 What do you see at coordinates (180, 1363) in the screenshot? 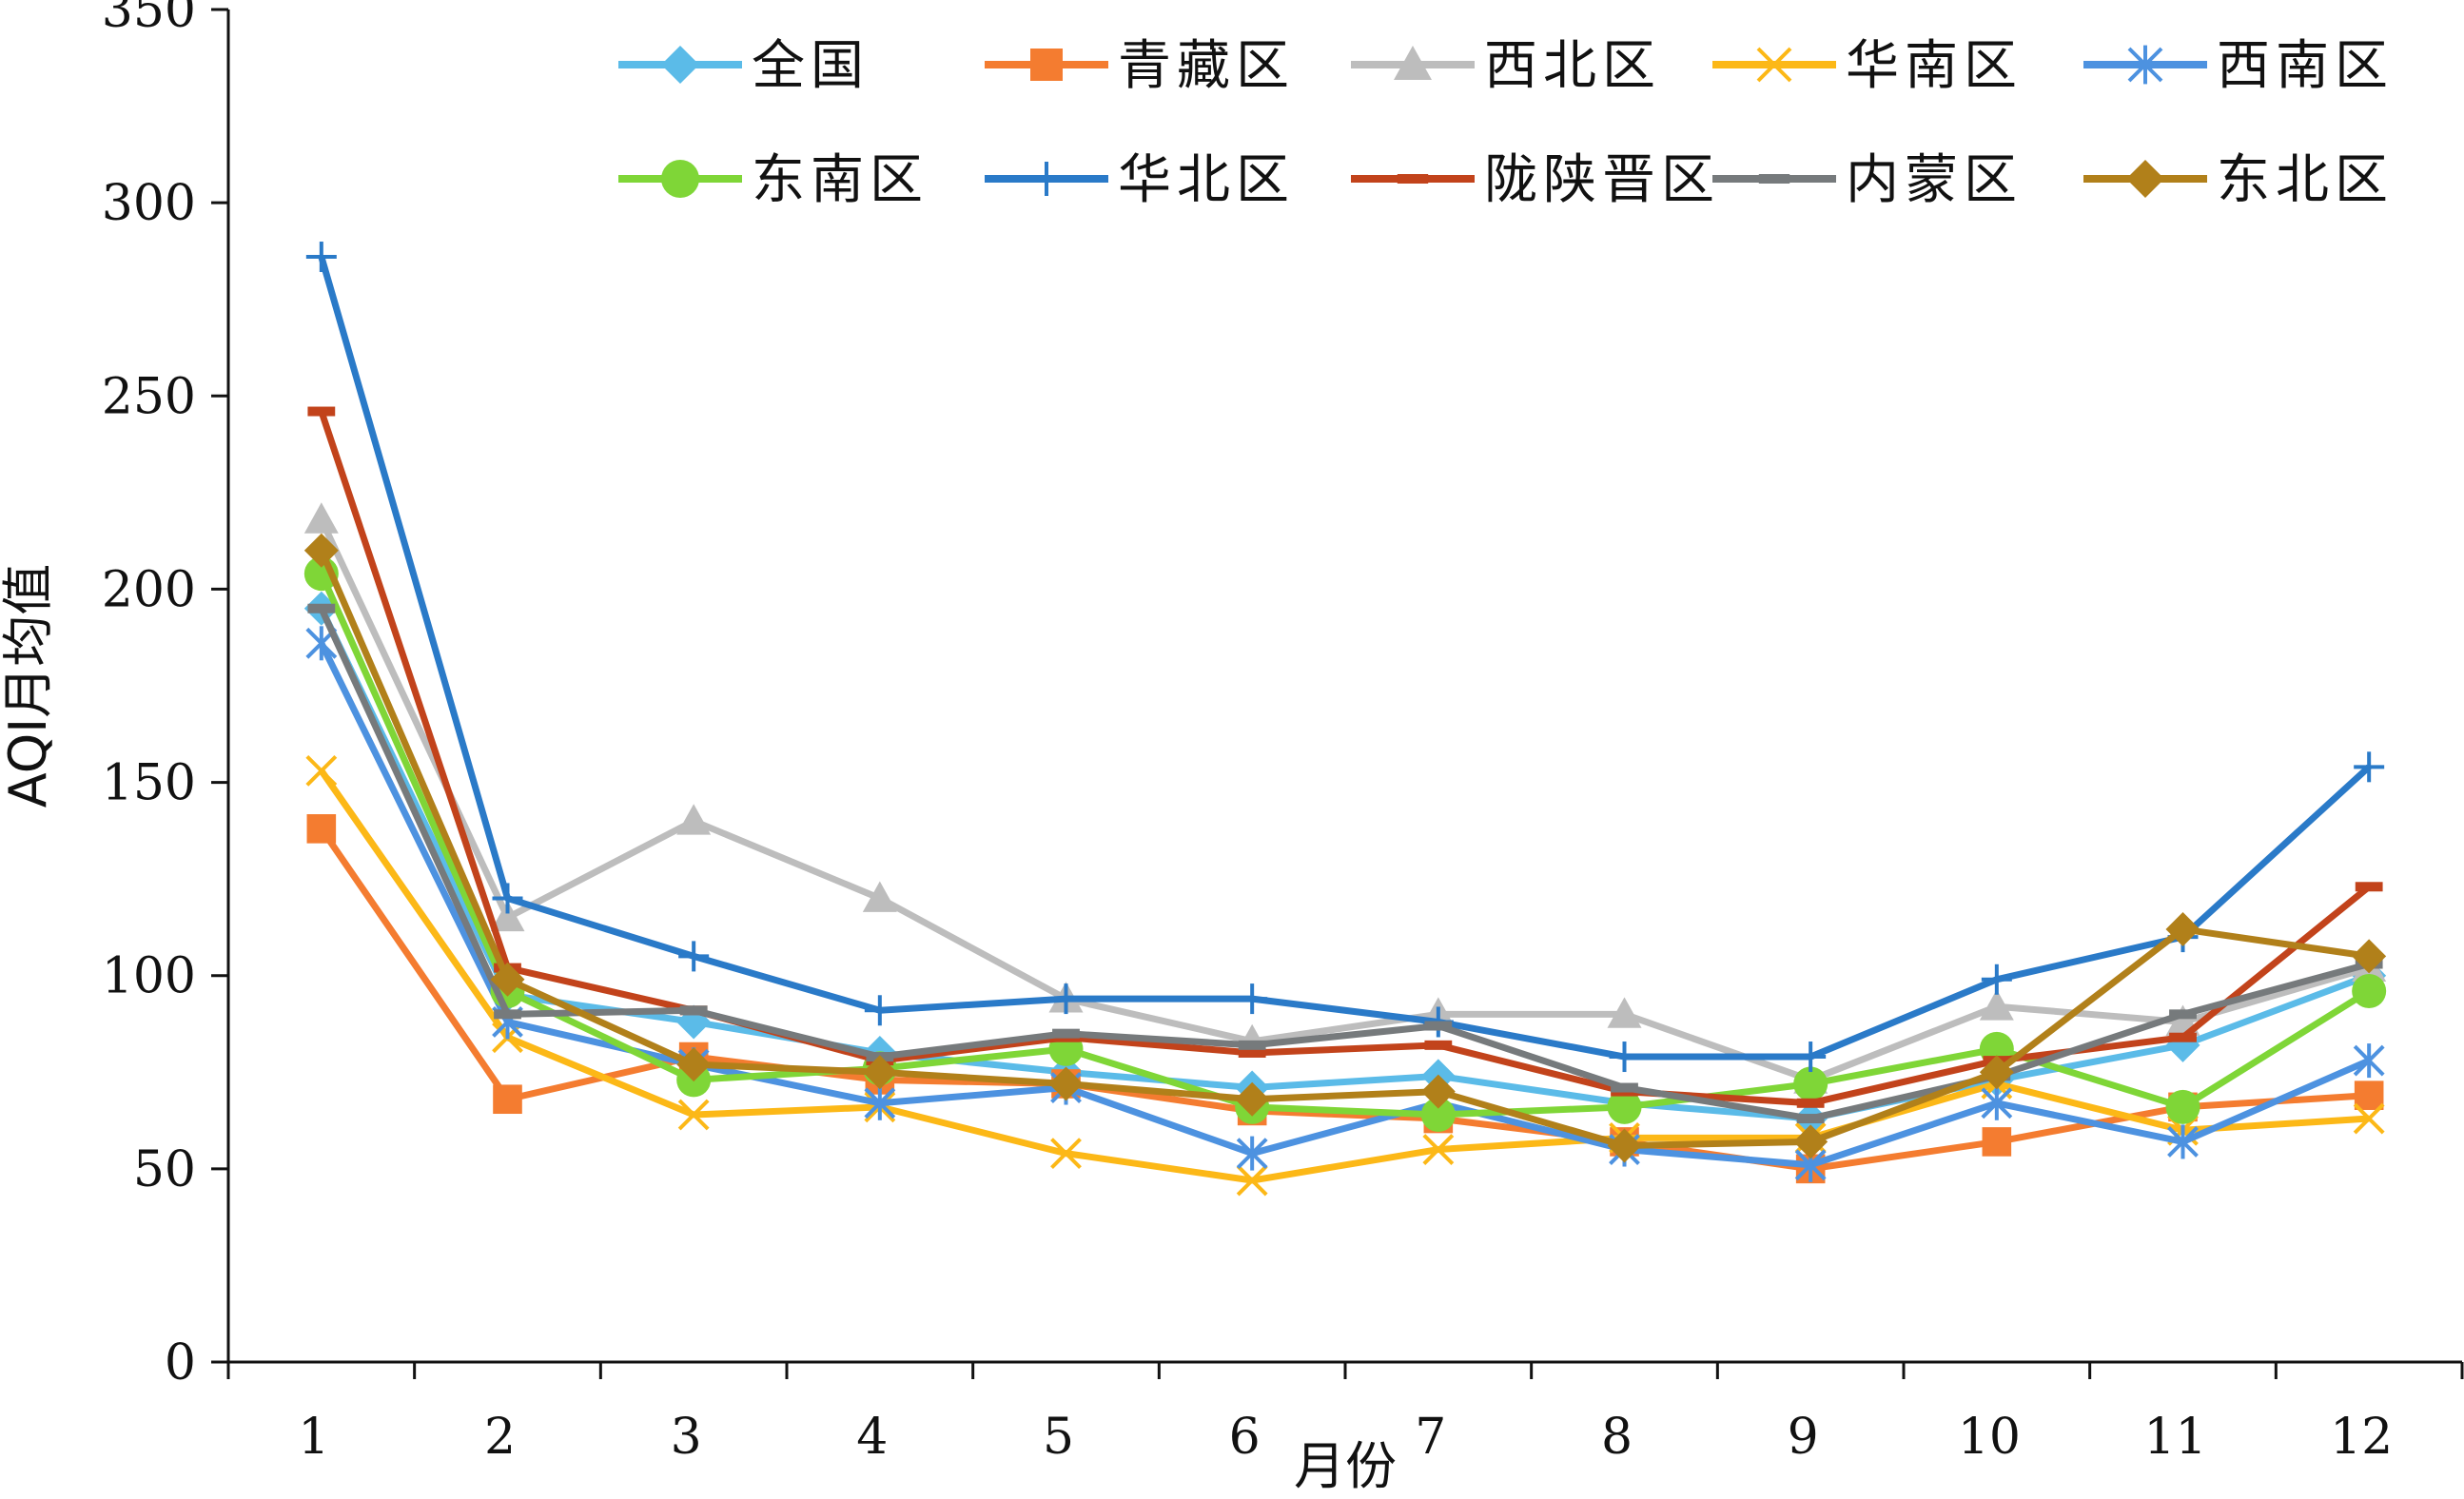
I see `y-tick-label: 0` at bounding box center [180, 1363].